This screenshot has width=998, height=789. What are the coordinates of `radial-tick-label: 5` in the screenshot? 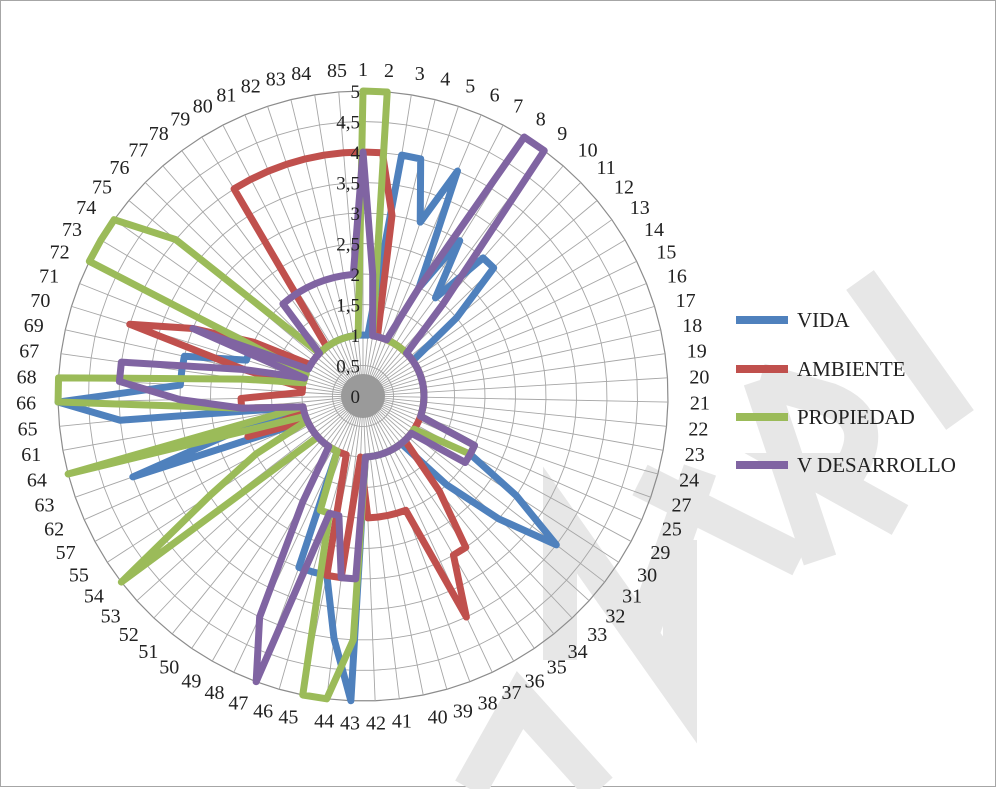 It's located at (356, 92).